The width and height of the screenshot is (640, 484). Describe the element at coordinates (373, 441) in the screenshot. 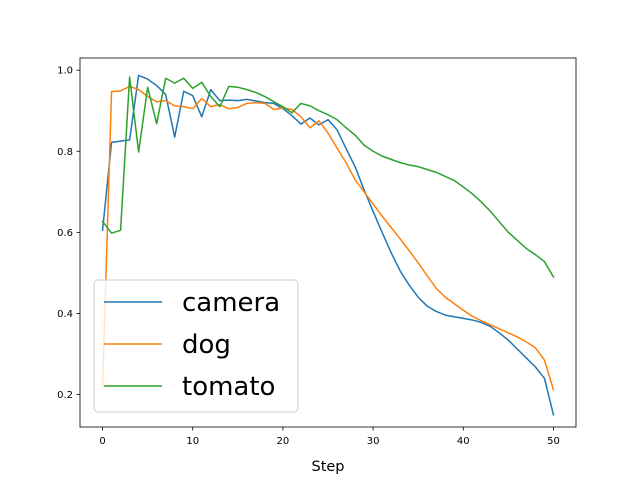

I see `x-tick-label: 30` at that location.